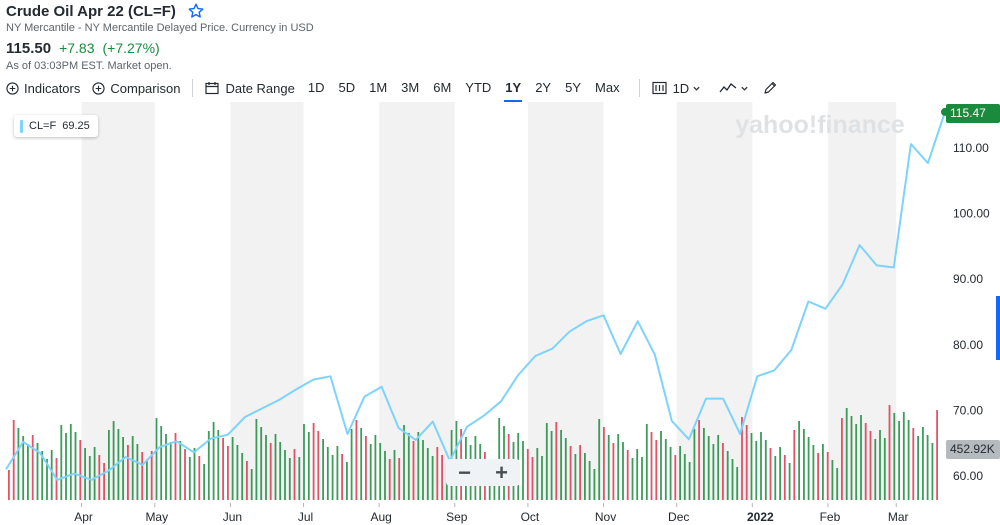 Image resolution: width=1000 pixels, height=525 pixels. What do you see at coordinates (250, 88) in the screenshot?
I see `date-range-button: Date Range` at bounding box center [250, 88].